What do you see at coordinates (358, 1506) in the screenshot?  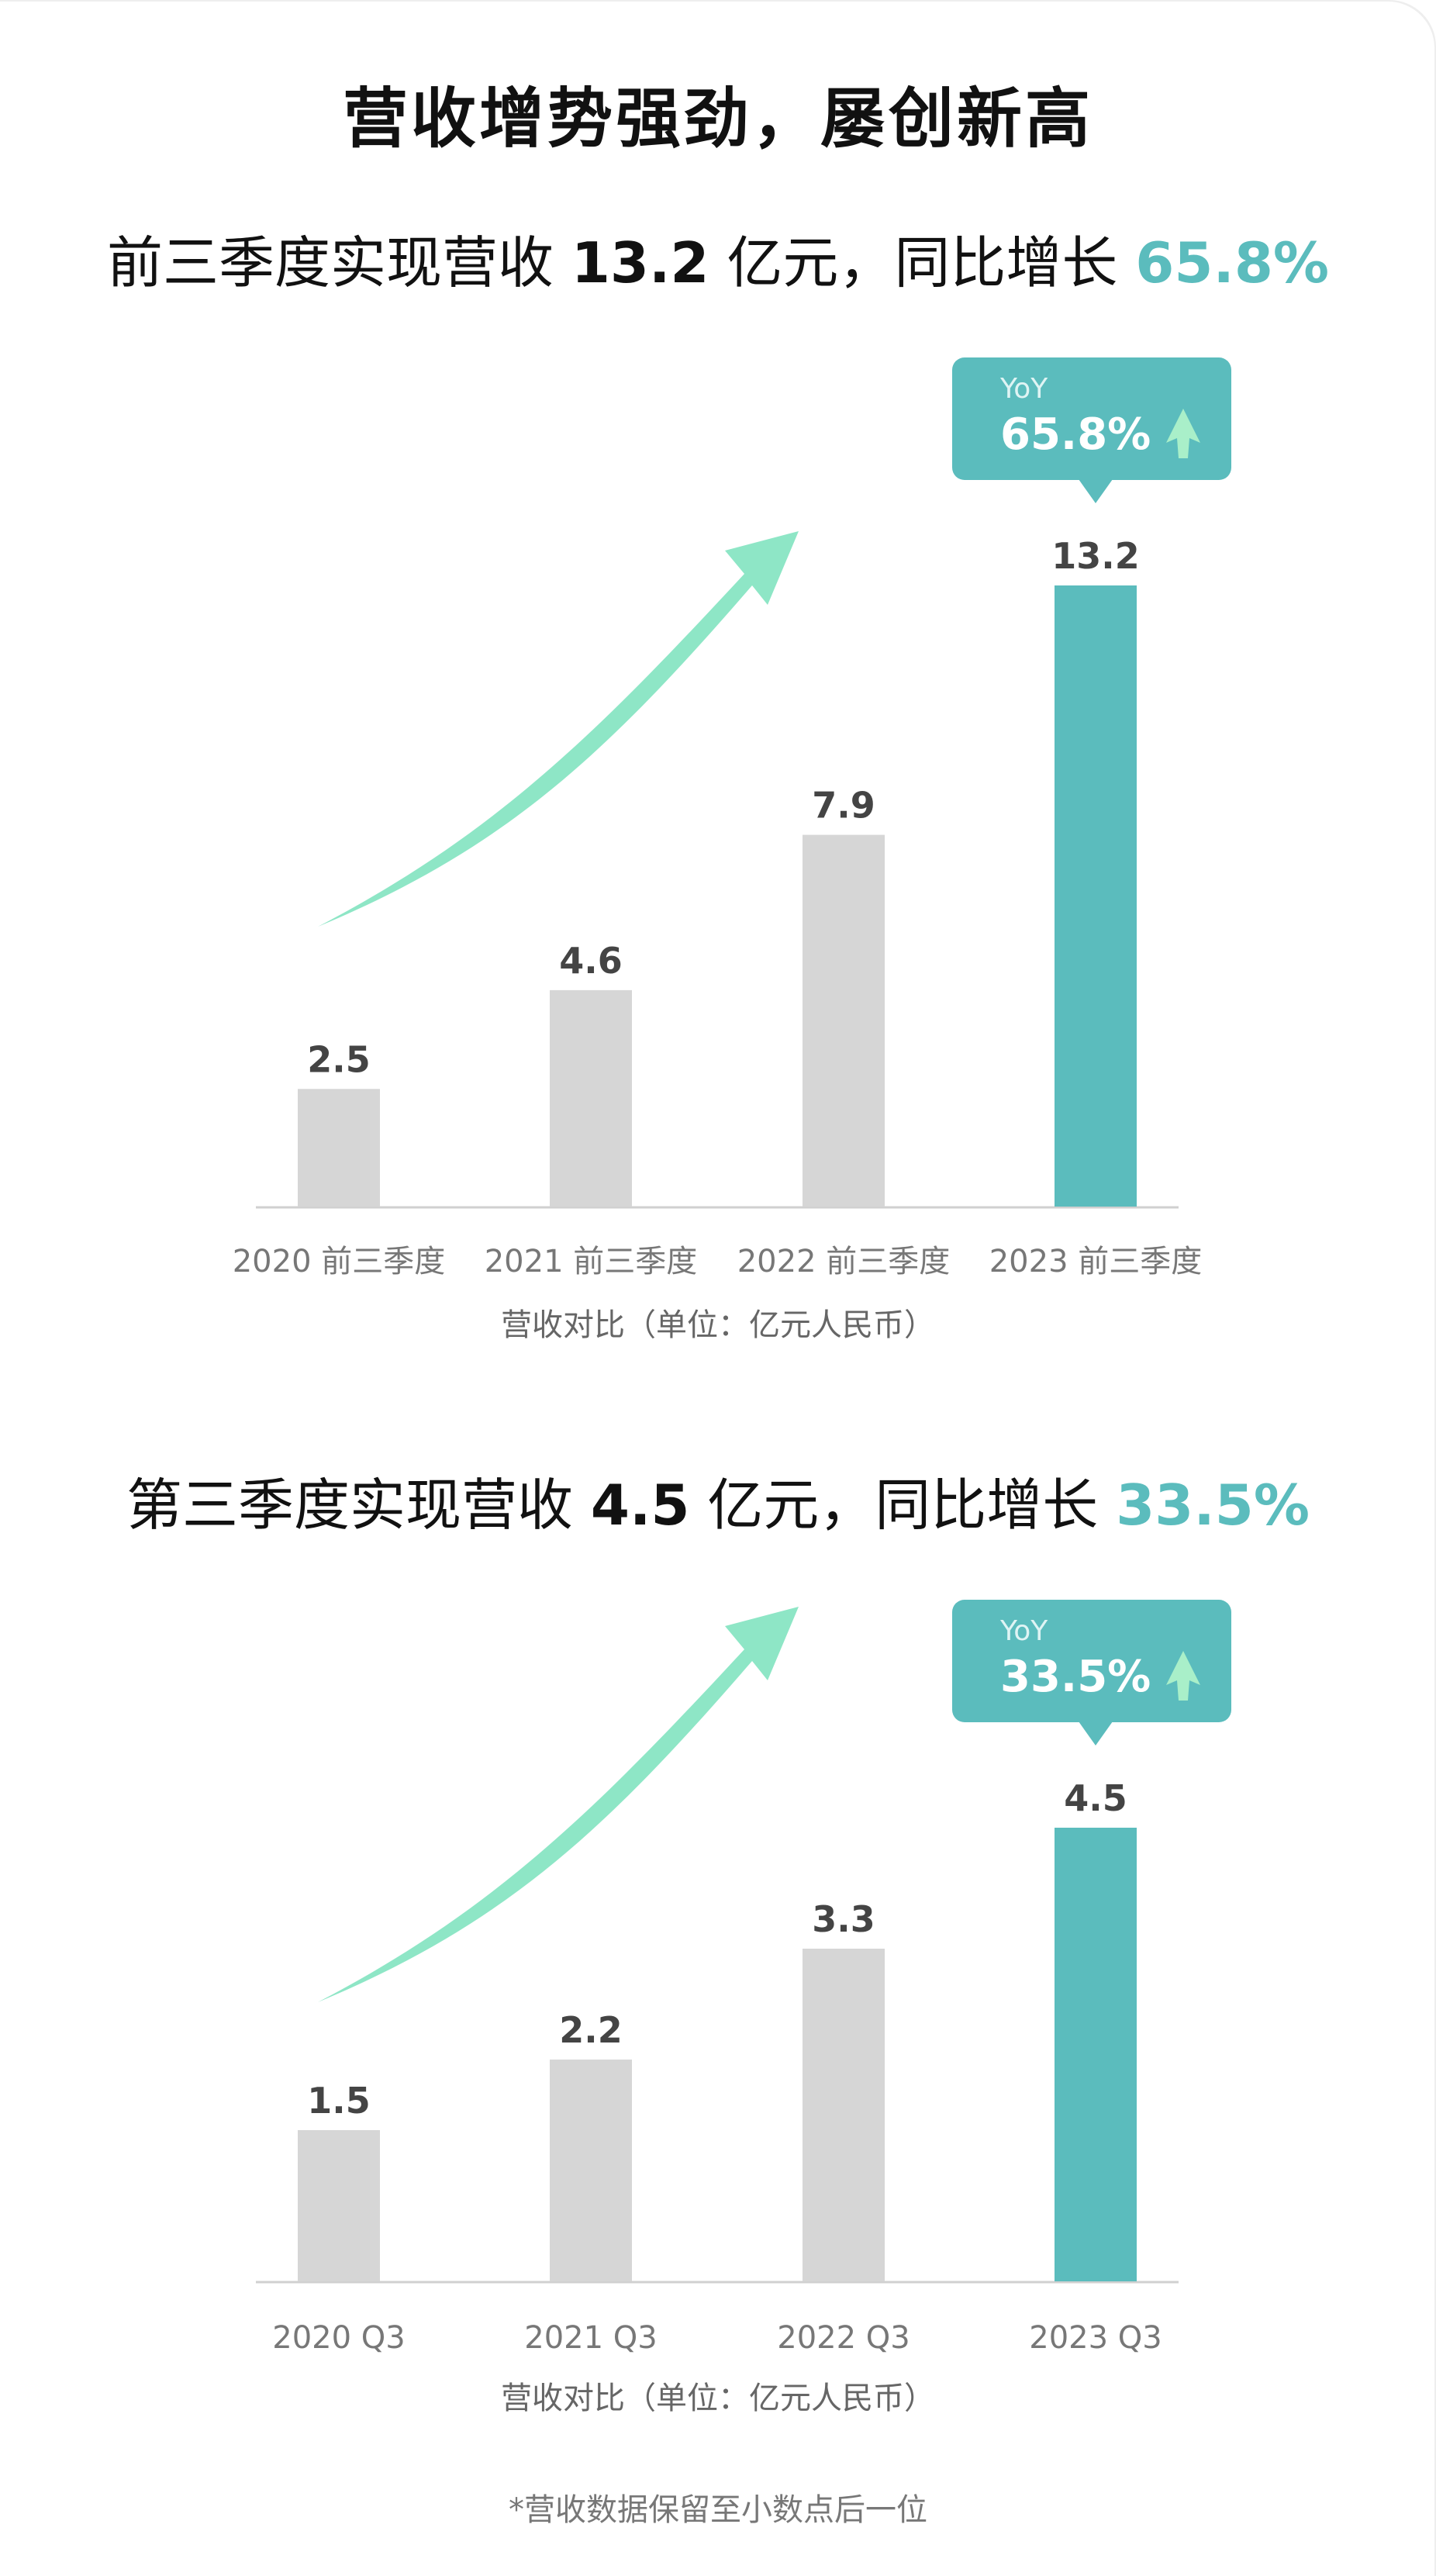 I see `headline-q3-prefix: 第三季度实现营收` at bounding box center [358, 1506].